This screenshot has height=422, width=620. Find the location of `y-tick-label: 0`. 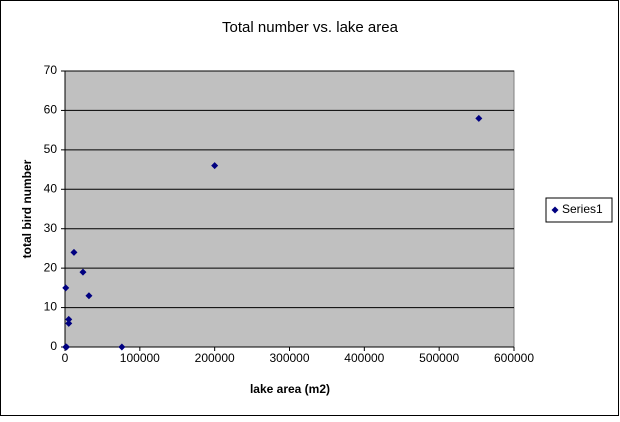

y-tick-label: 0 is located at coordinates (53, 346).